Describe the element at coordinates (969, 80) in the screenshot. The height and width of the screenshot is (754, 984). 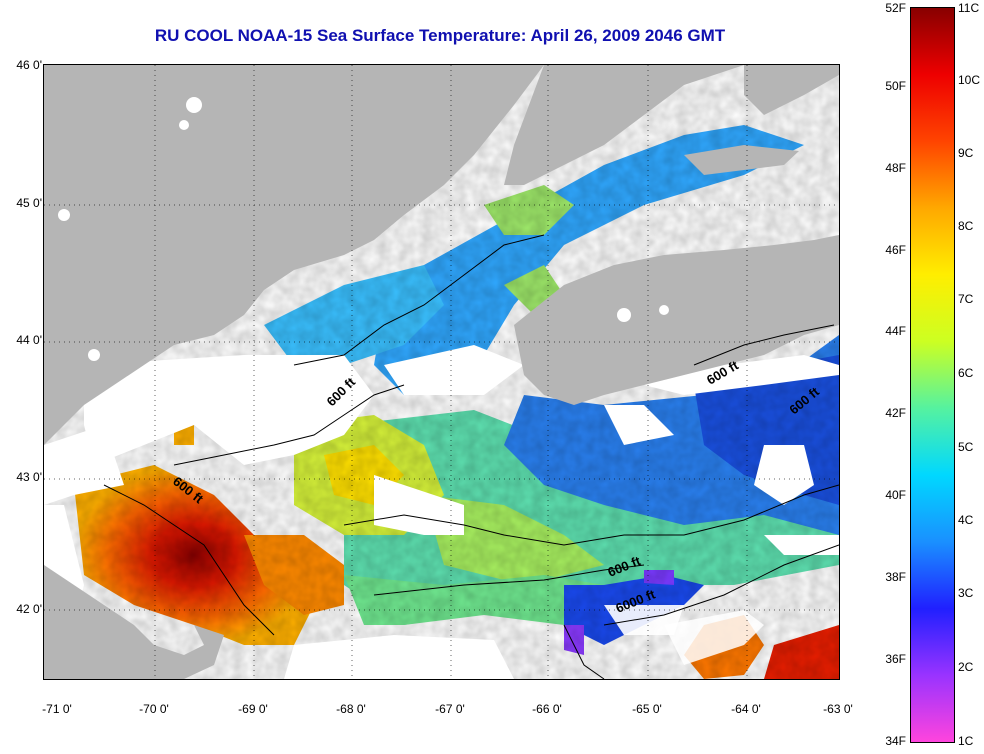
I see `colorbar-c-label: 10C` at that location.